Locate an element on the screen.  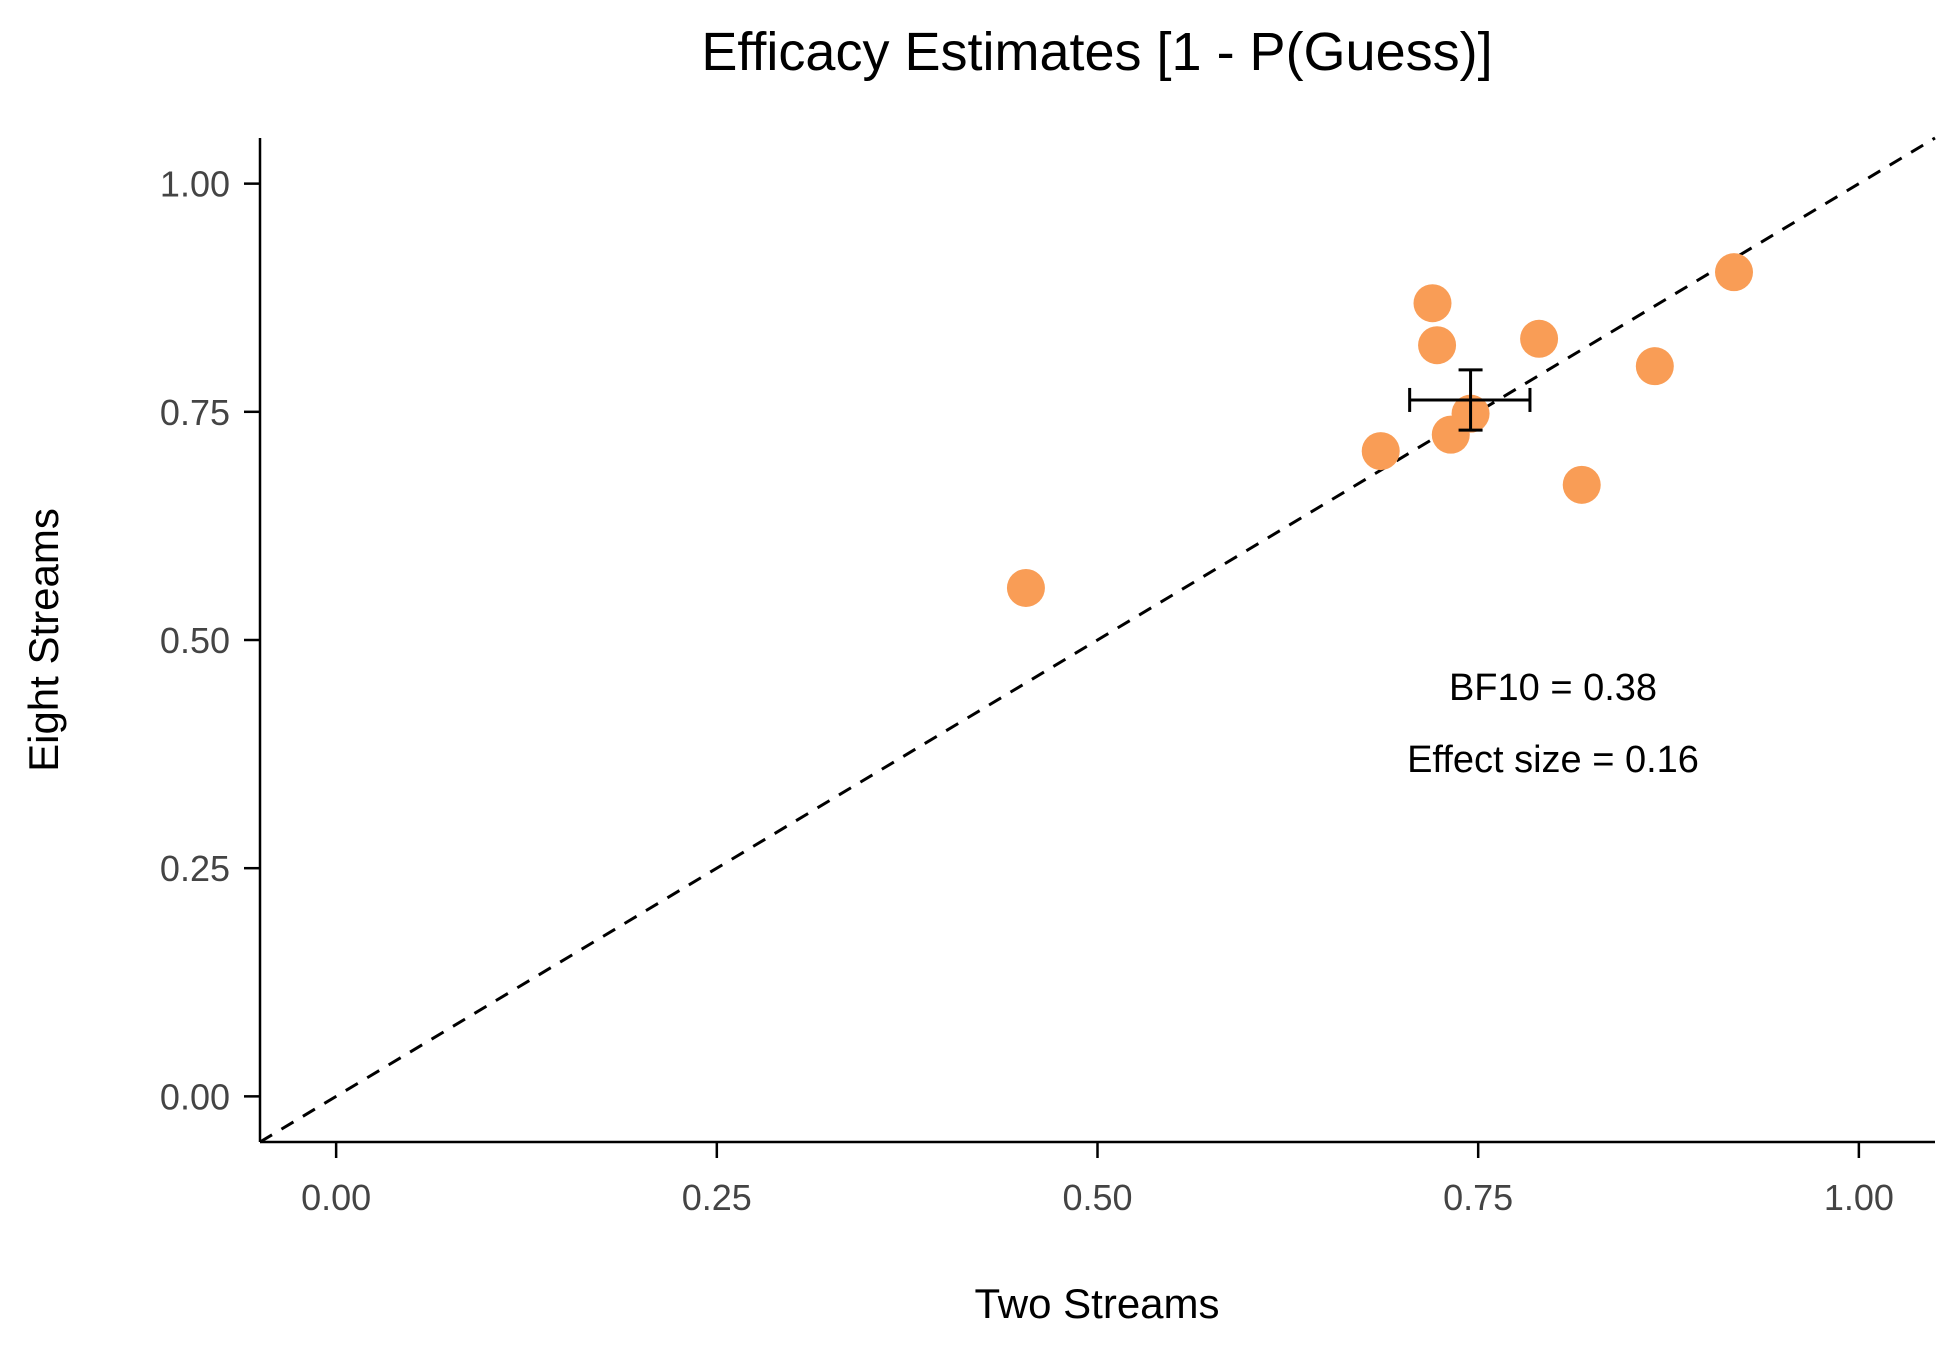
data-points is located at coordinates (1379, 430).